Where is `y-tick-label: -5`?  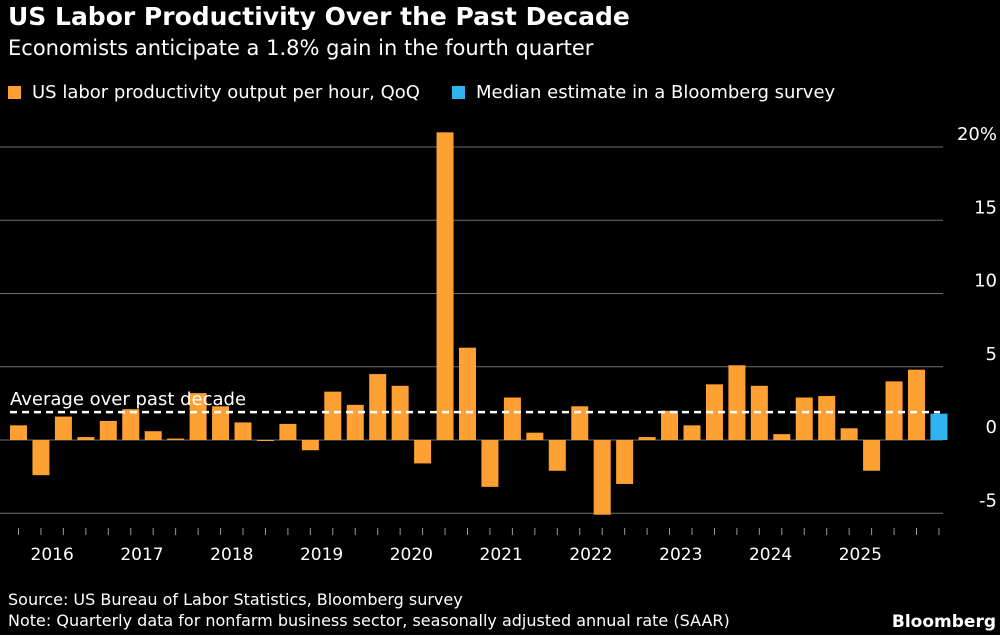 y-tick-label: -5 is located at coordinates (988, 500).